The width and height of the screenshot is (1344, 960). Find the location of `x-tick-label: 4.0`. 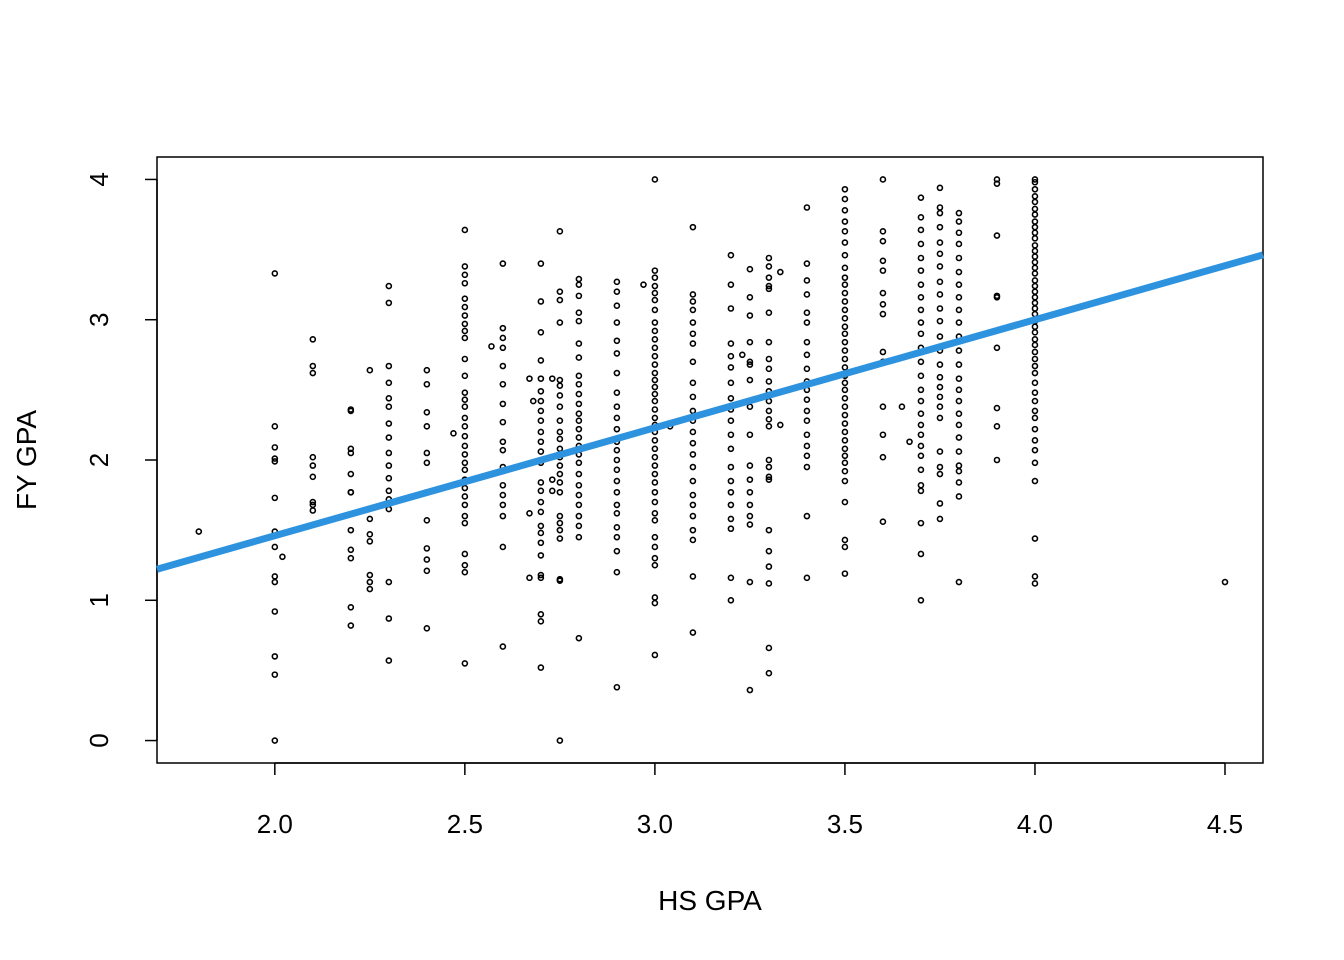

x-tick-label: 4.0 is located at coordinates (1035, 824).